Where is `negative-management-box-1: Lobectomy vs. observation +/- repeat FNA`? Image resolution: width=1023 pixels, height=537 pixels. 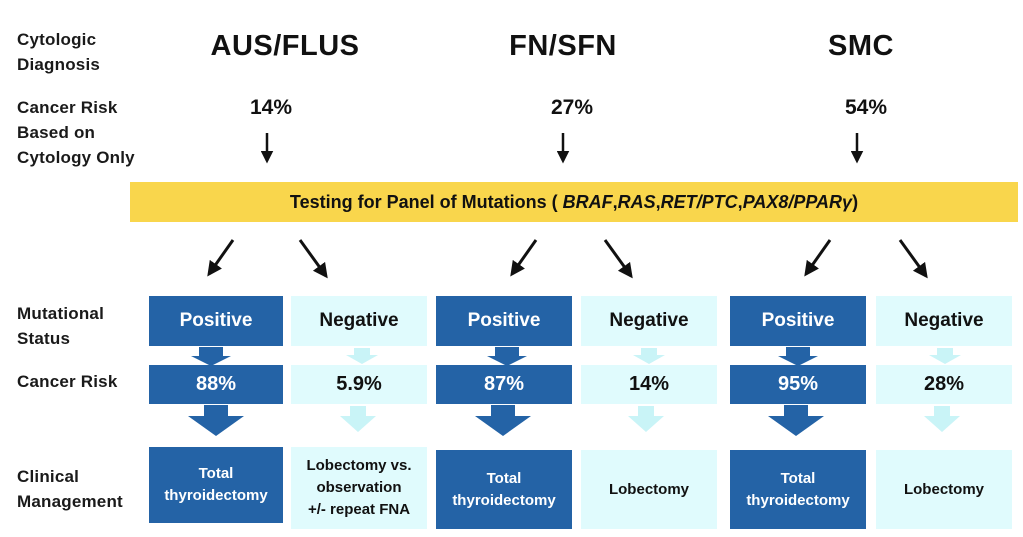
negative-management-box-1: Lobectomy vs. observation +/- repeat FNA is located at coordinates (359, 488).